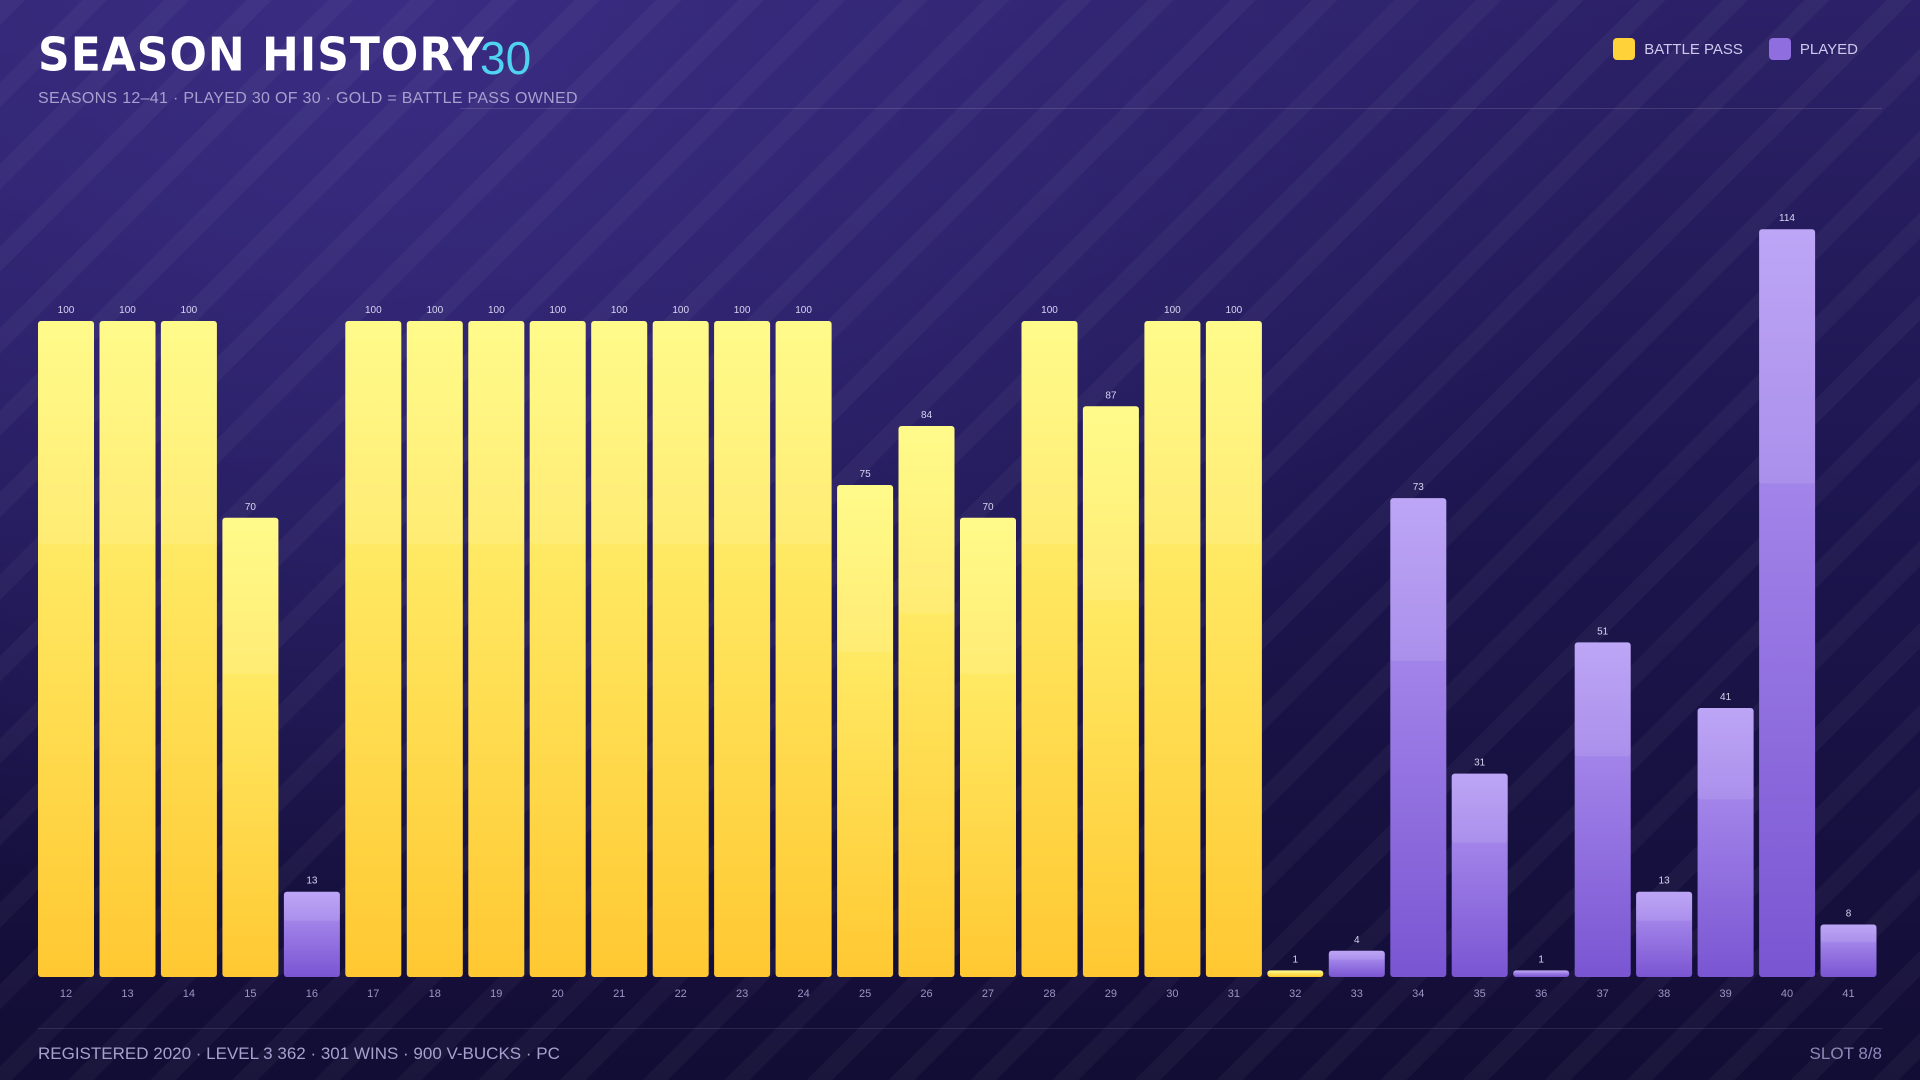 The height and width of the screenshot is (1080, 1920). What do you see at coordinates (127, 310) in the screenshot?
I see `value-label-13: 100` at bounding box center [127, 310].